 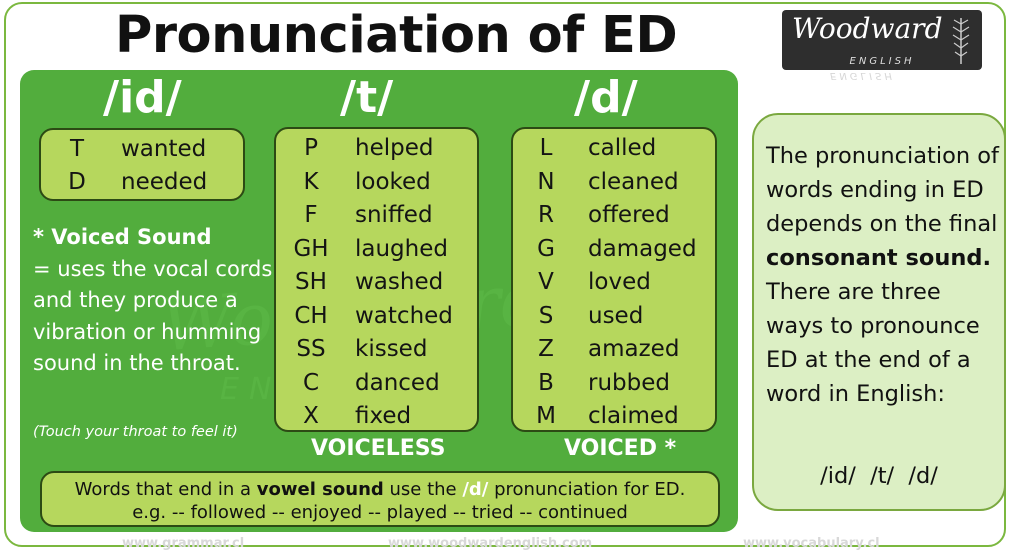 What do you see at coordinates (546, 248) in the screenshot?
I see `d-letter: G` at bounding box center [546, 248].